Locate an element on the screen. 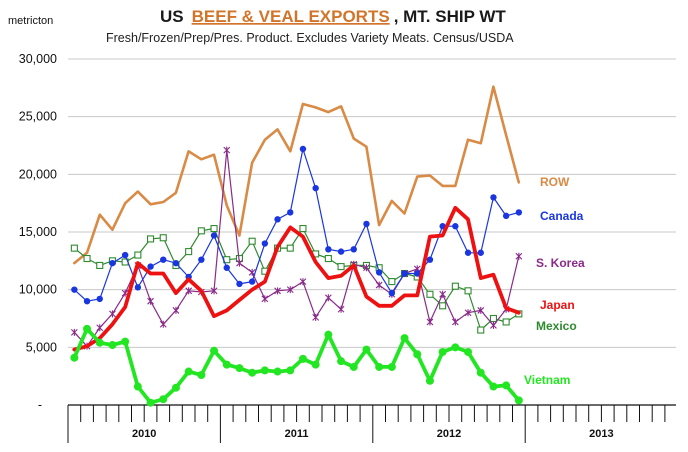 The width and height of the screenshot is (688, 452). x-year-label: 2010 is located at coordinates (144, 434).